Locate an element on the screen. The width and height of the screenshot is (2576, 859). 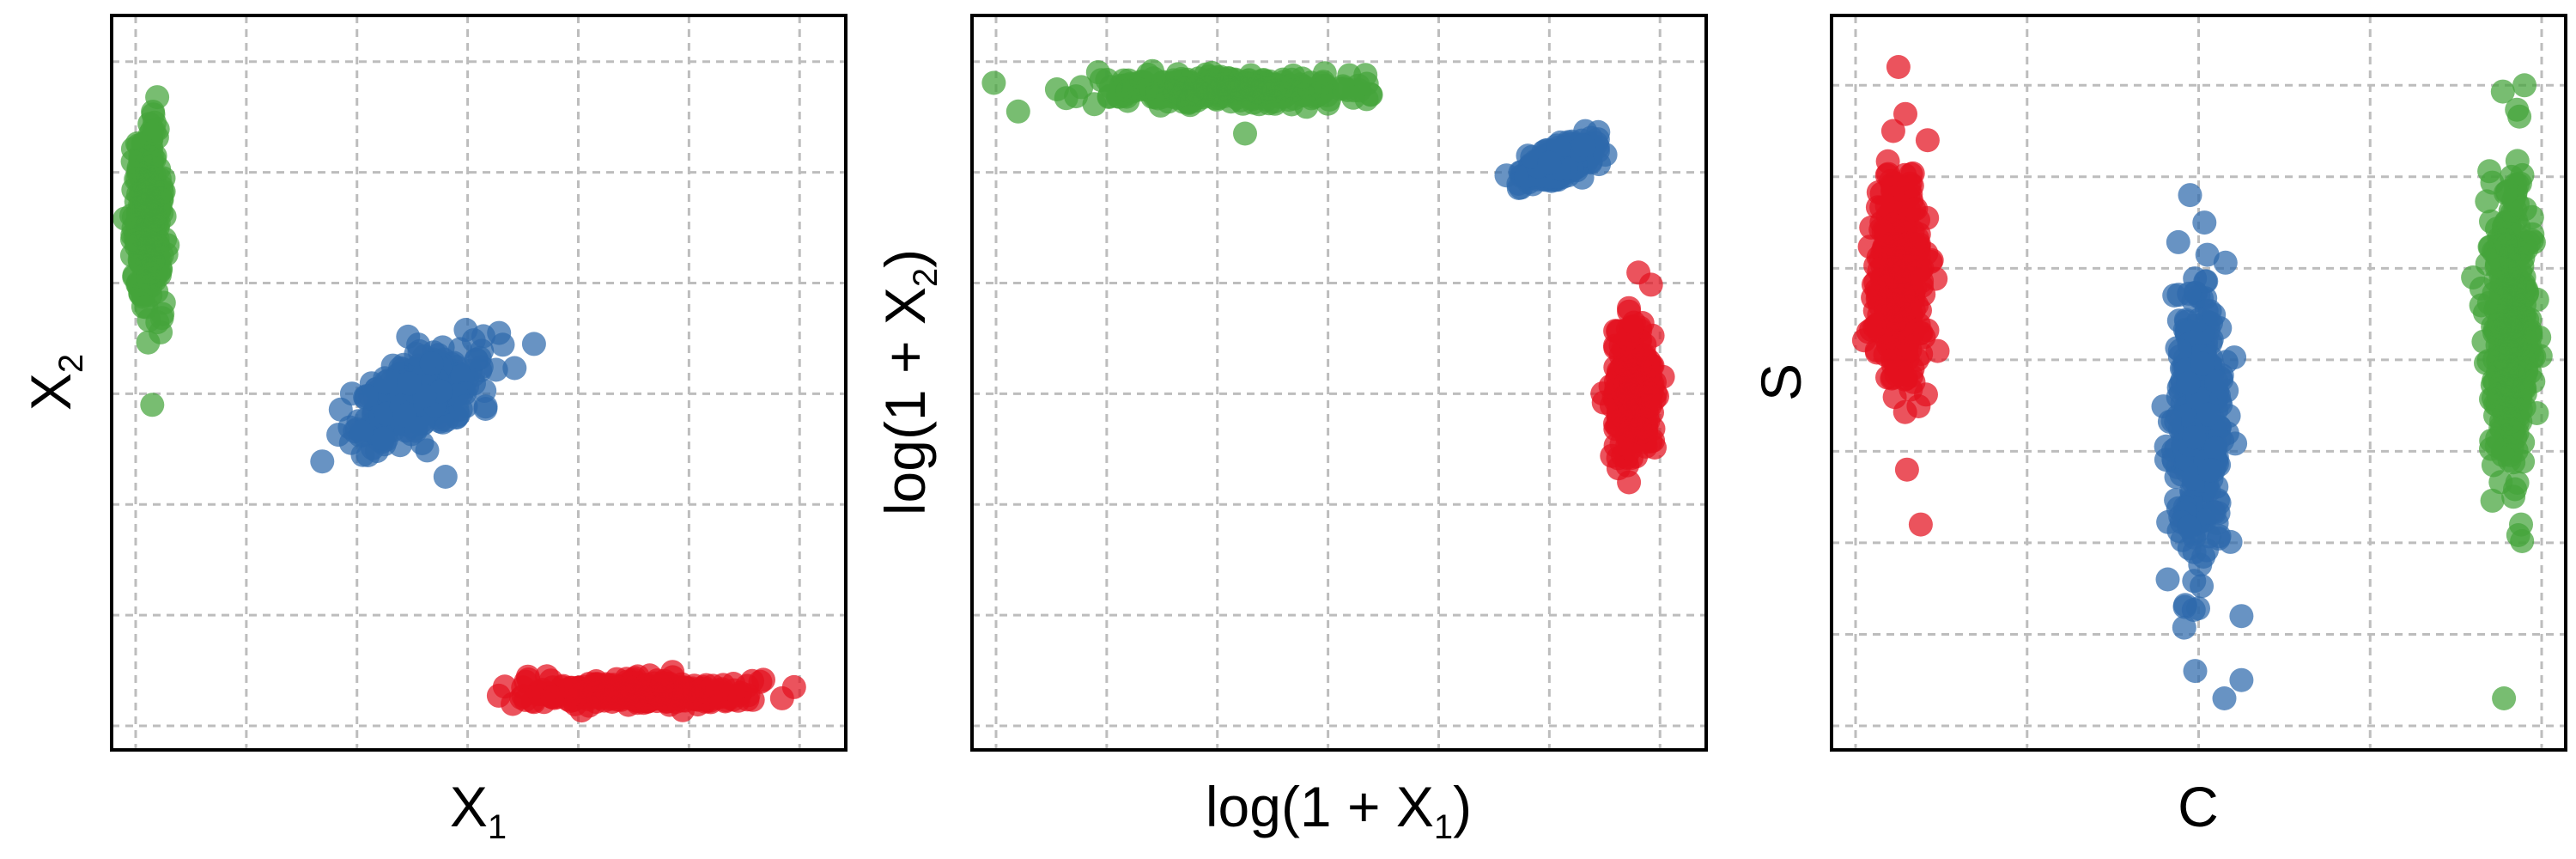
panel-1-ylabel: X2 is located at coordinates (55, 383).